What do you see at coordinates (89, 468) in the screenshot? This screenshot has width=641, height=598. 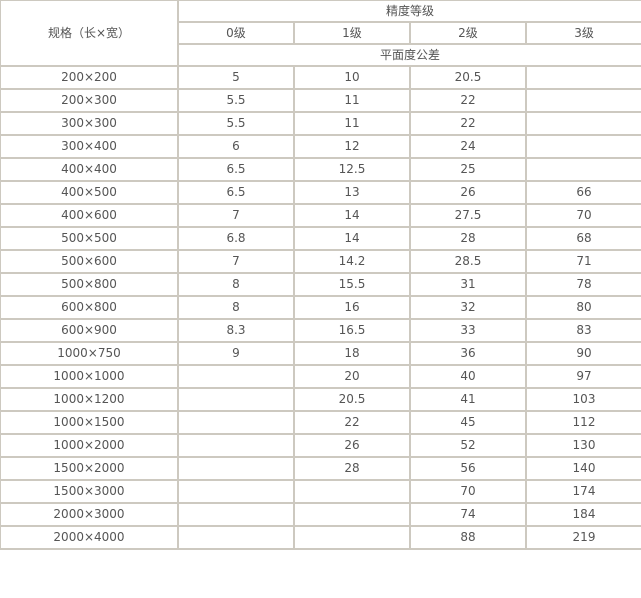 I see `spec-cell: 1500×2000` at bounding box center [89, 468].